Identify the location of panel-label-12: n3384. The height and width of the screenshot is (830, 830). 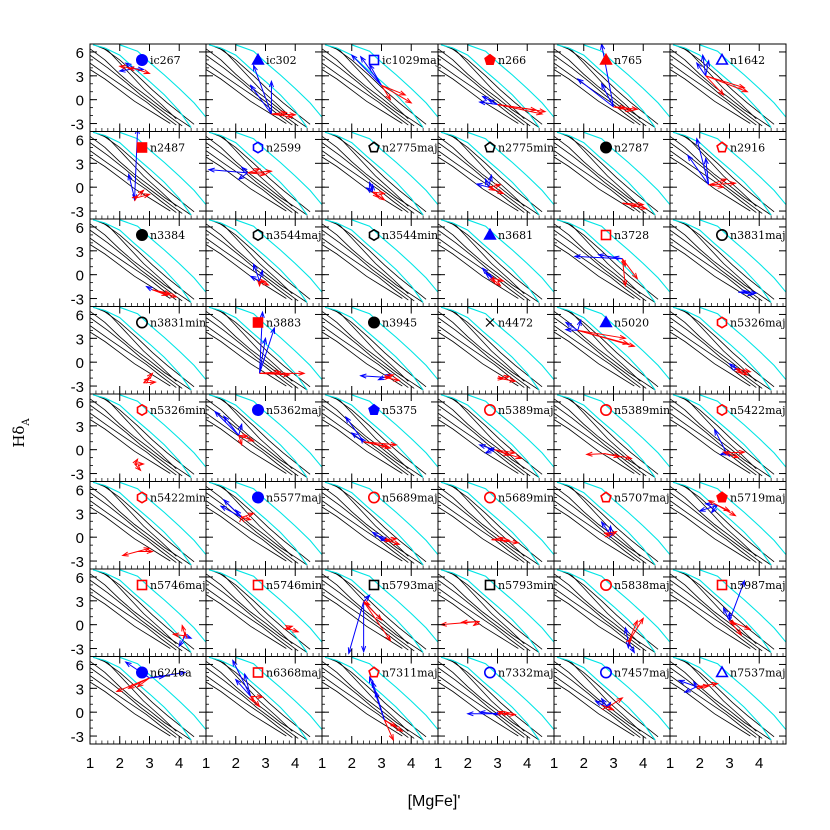
(167, 235).